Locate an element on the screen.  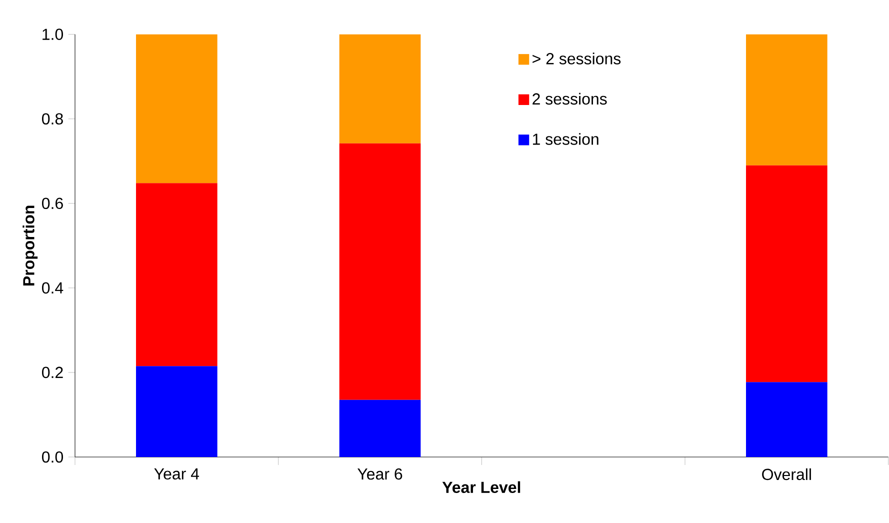
y-axis-title: Proportion is located at coordinates (30, 246).